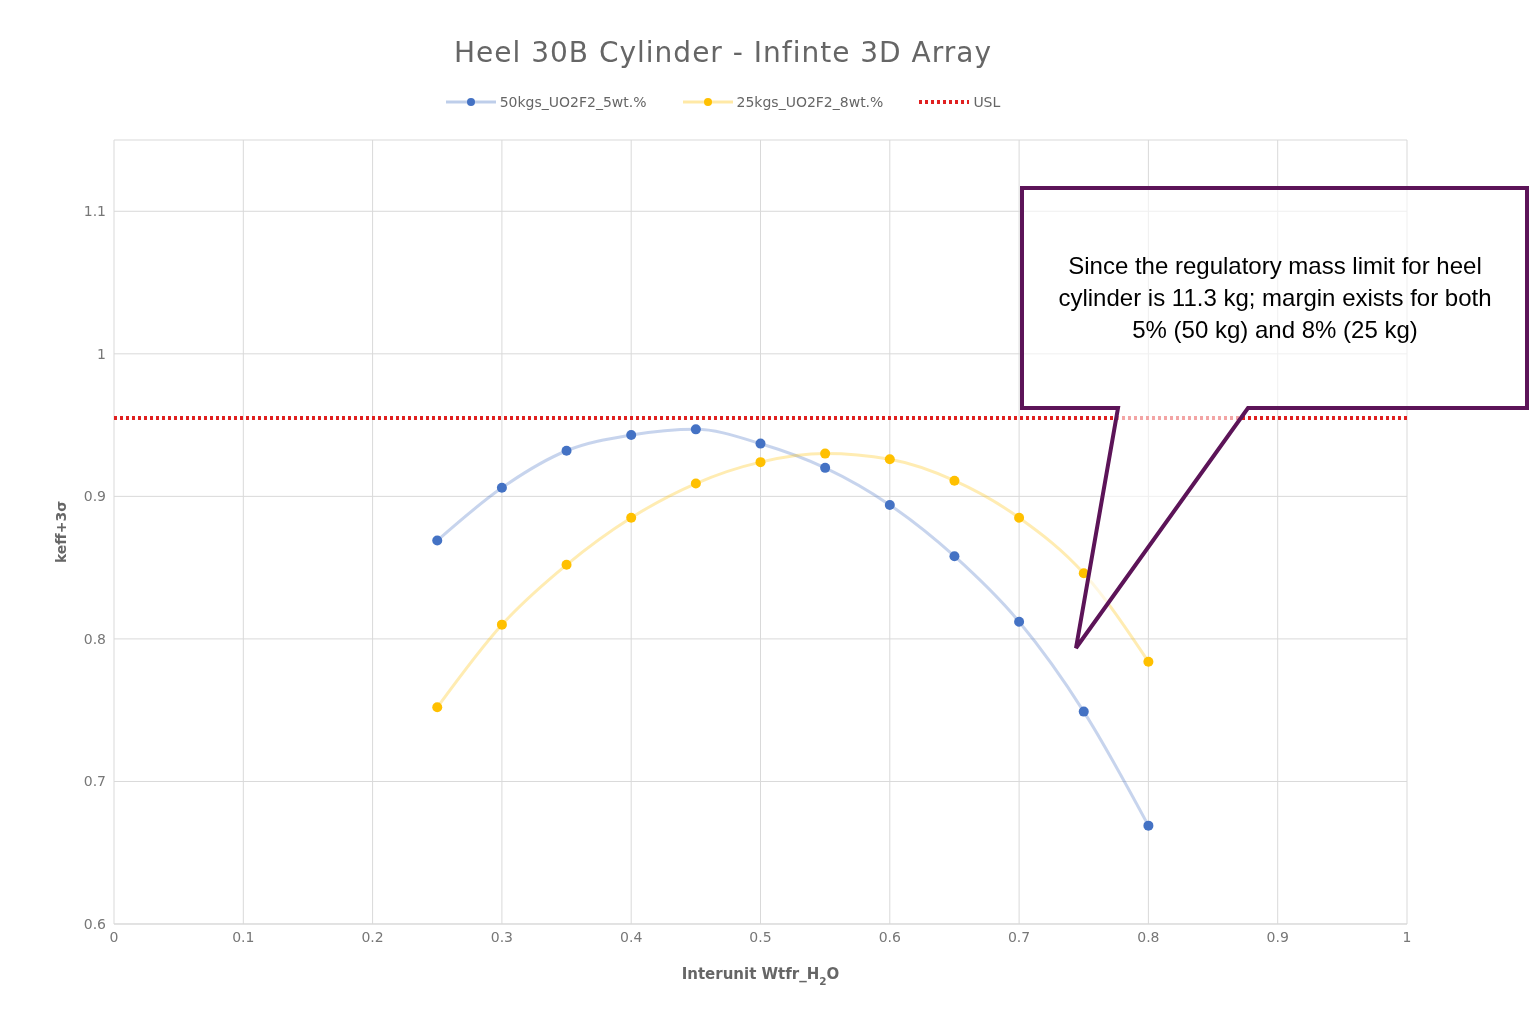  What do you see at coordinates (94, 211) in the screenshot?
I see `y-tick-label: 1.1` at bounding box center [94, 211].